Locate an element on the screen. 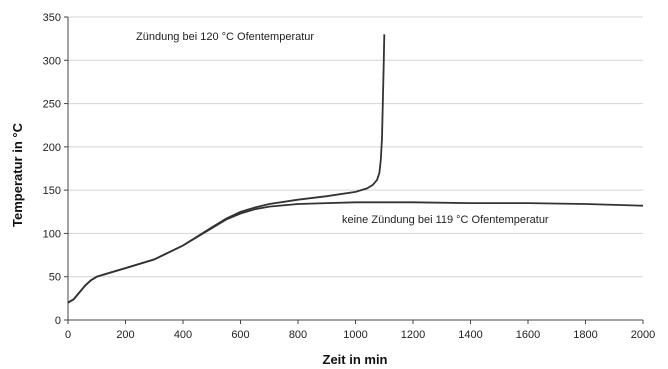  x-tick-labels: 0 200 400 600 800 1000 1200 1400 1600 1800 2000 is located at coordinates (360, 335).